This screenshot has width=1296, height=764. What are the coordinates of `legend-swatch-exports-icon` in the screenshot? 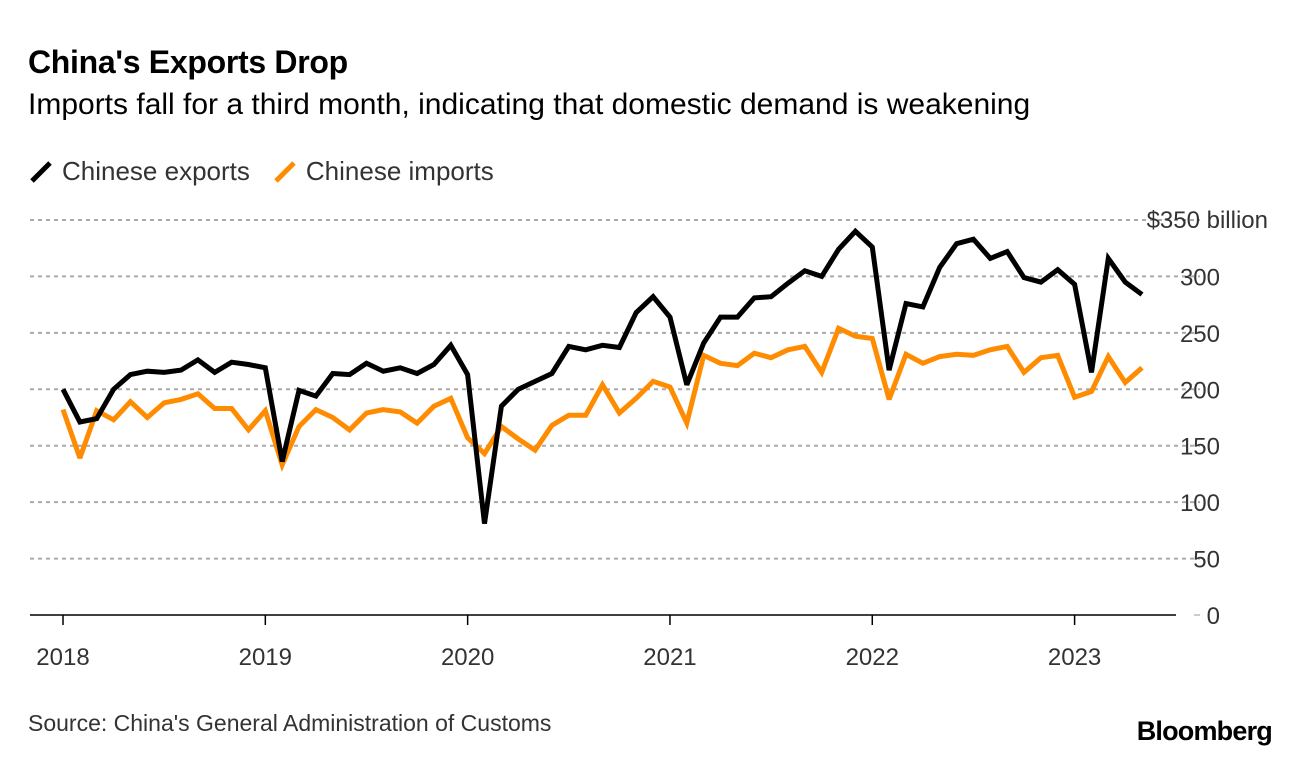 It's located at (41, 171).